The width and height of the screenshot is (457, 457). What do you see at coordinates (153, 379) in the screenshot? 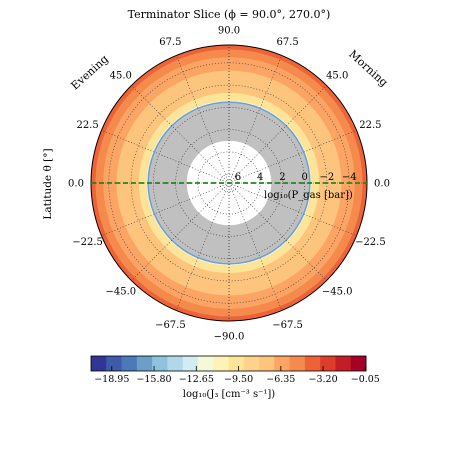
I see `colorbar-tick-label: −15.80` at bounding box center [153, 379].